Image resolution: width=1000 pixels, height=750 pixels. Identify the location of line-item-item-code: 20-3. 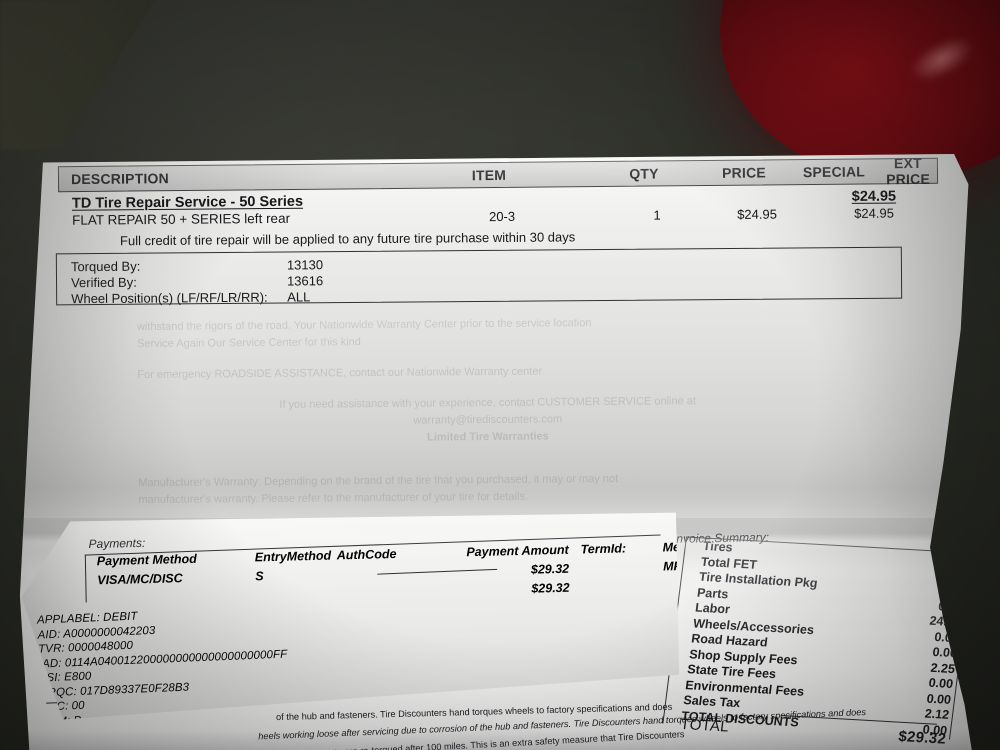
(502, 216).